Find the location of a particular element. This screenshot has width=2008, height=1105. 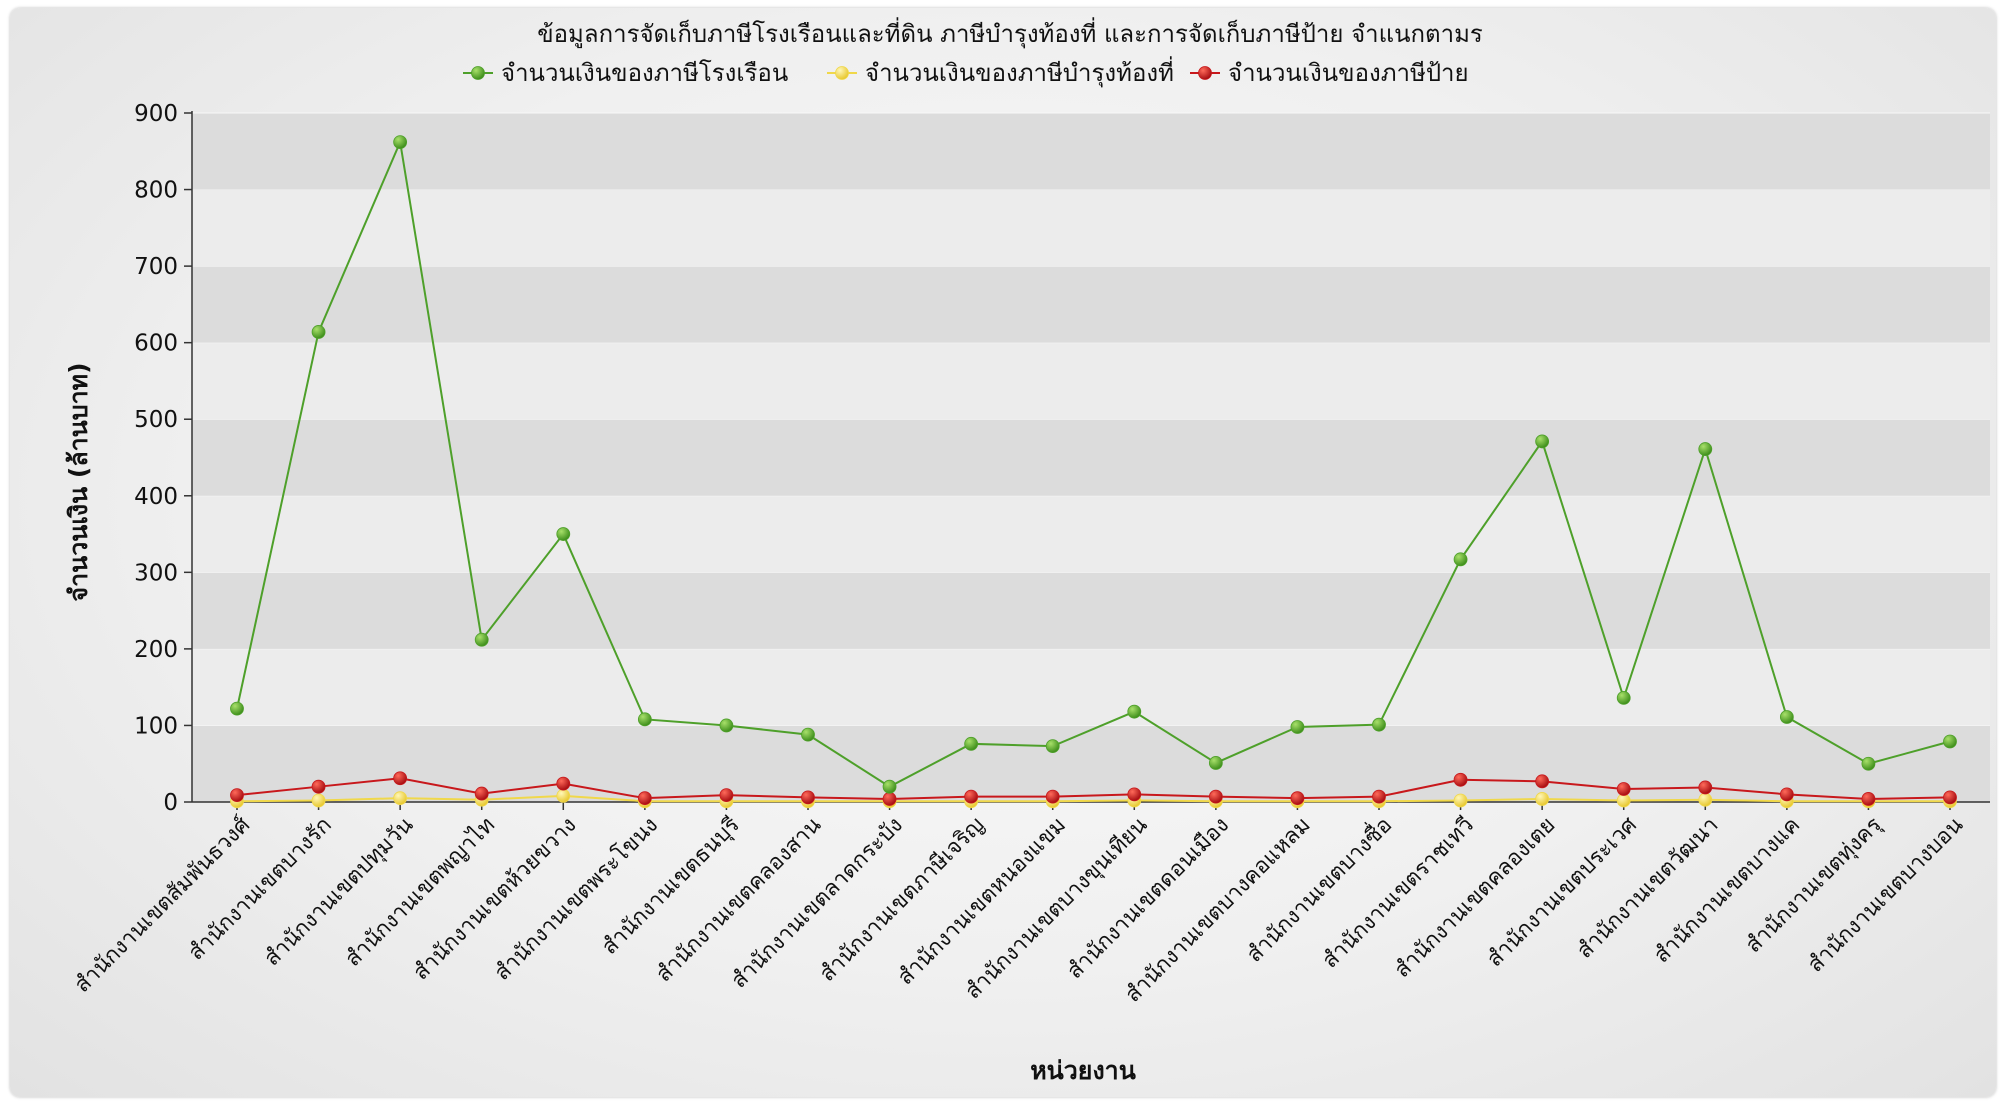

x-tick-label: สำนักงานเขตพญาไท is located at coordinates (420, 892).